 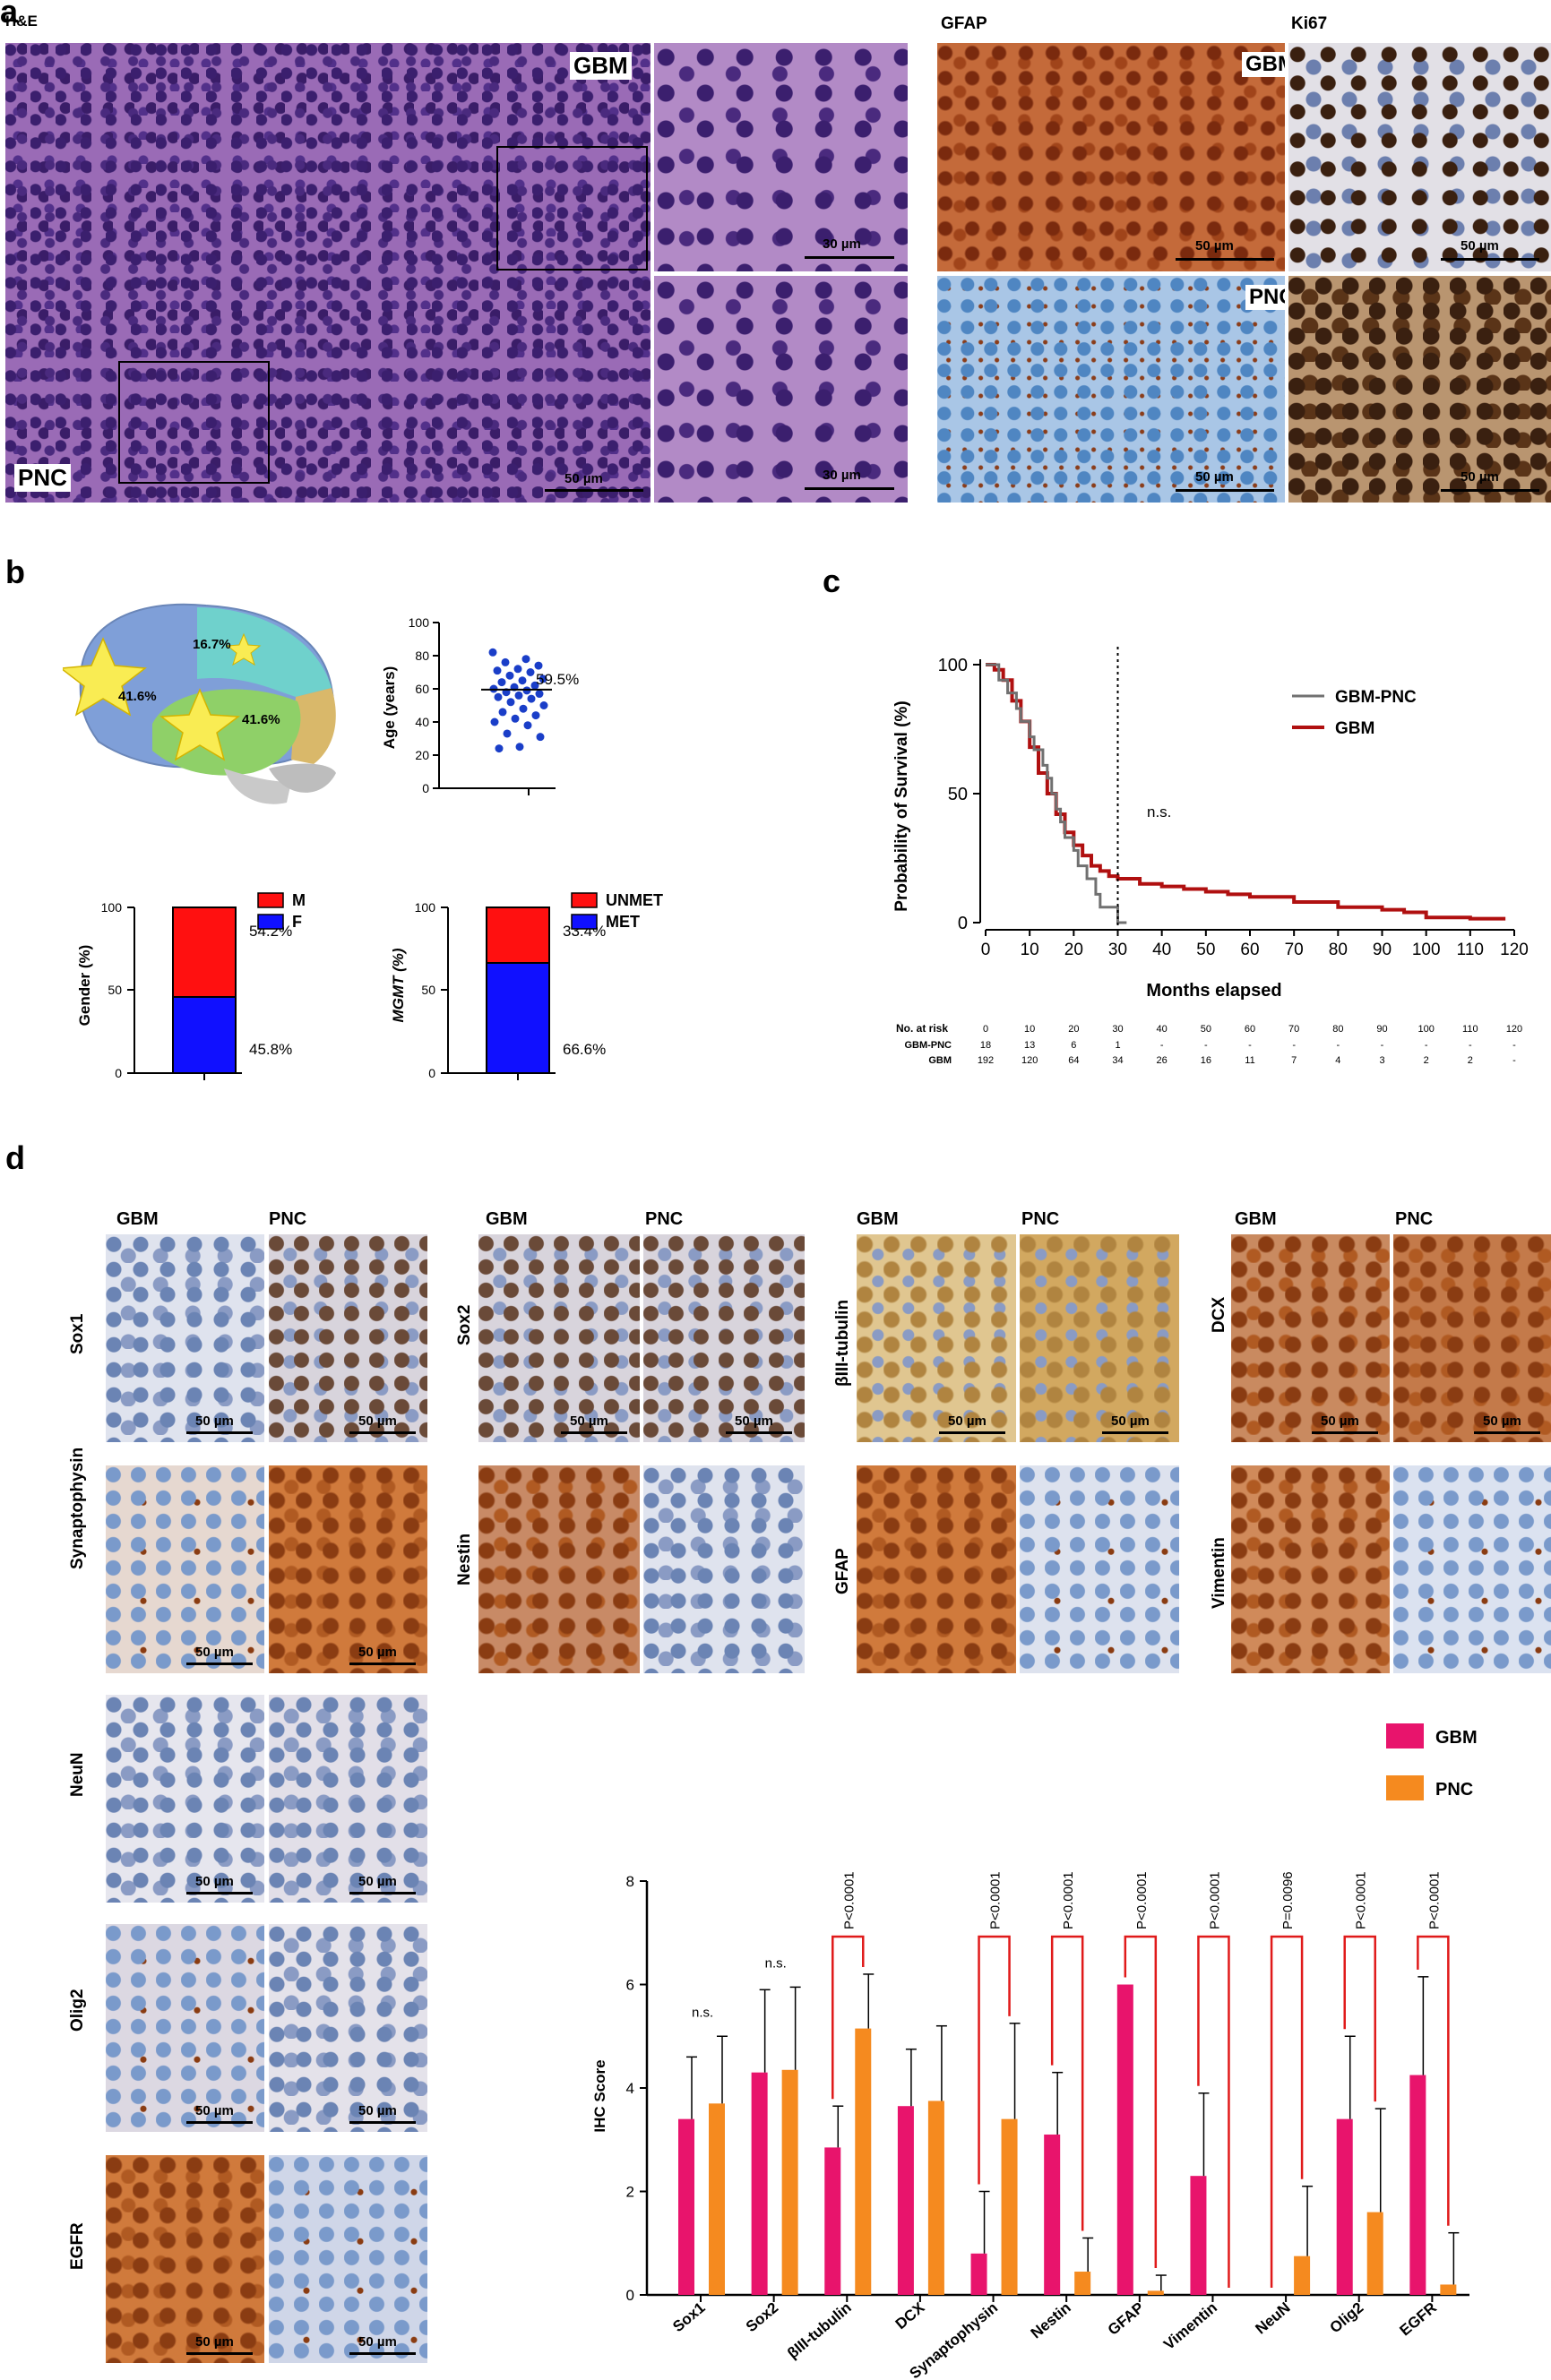 I want to click on dcx-gbm-micrograph: 50 µm, so click(x=1310, y=1338).